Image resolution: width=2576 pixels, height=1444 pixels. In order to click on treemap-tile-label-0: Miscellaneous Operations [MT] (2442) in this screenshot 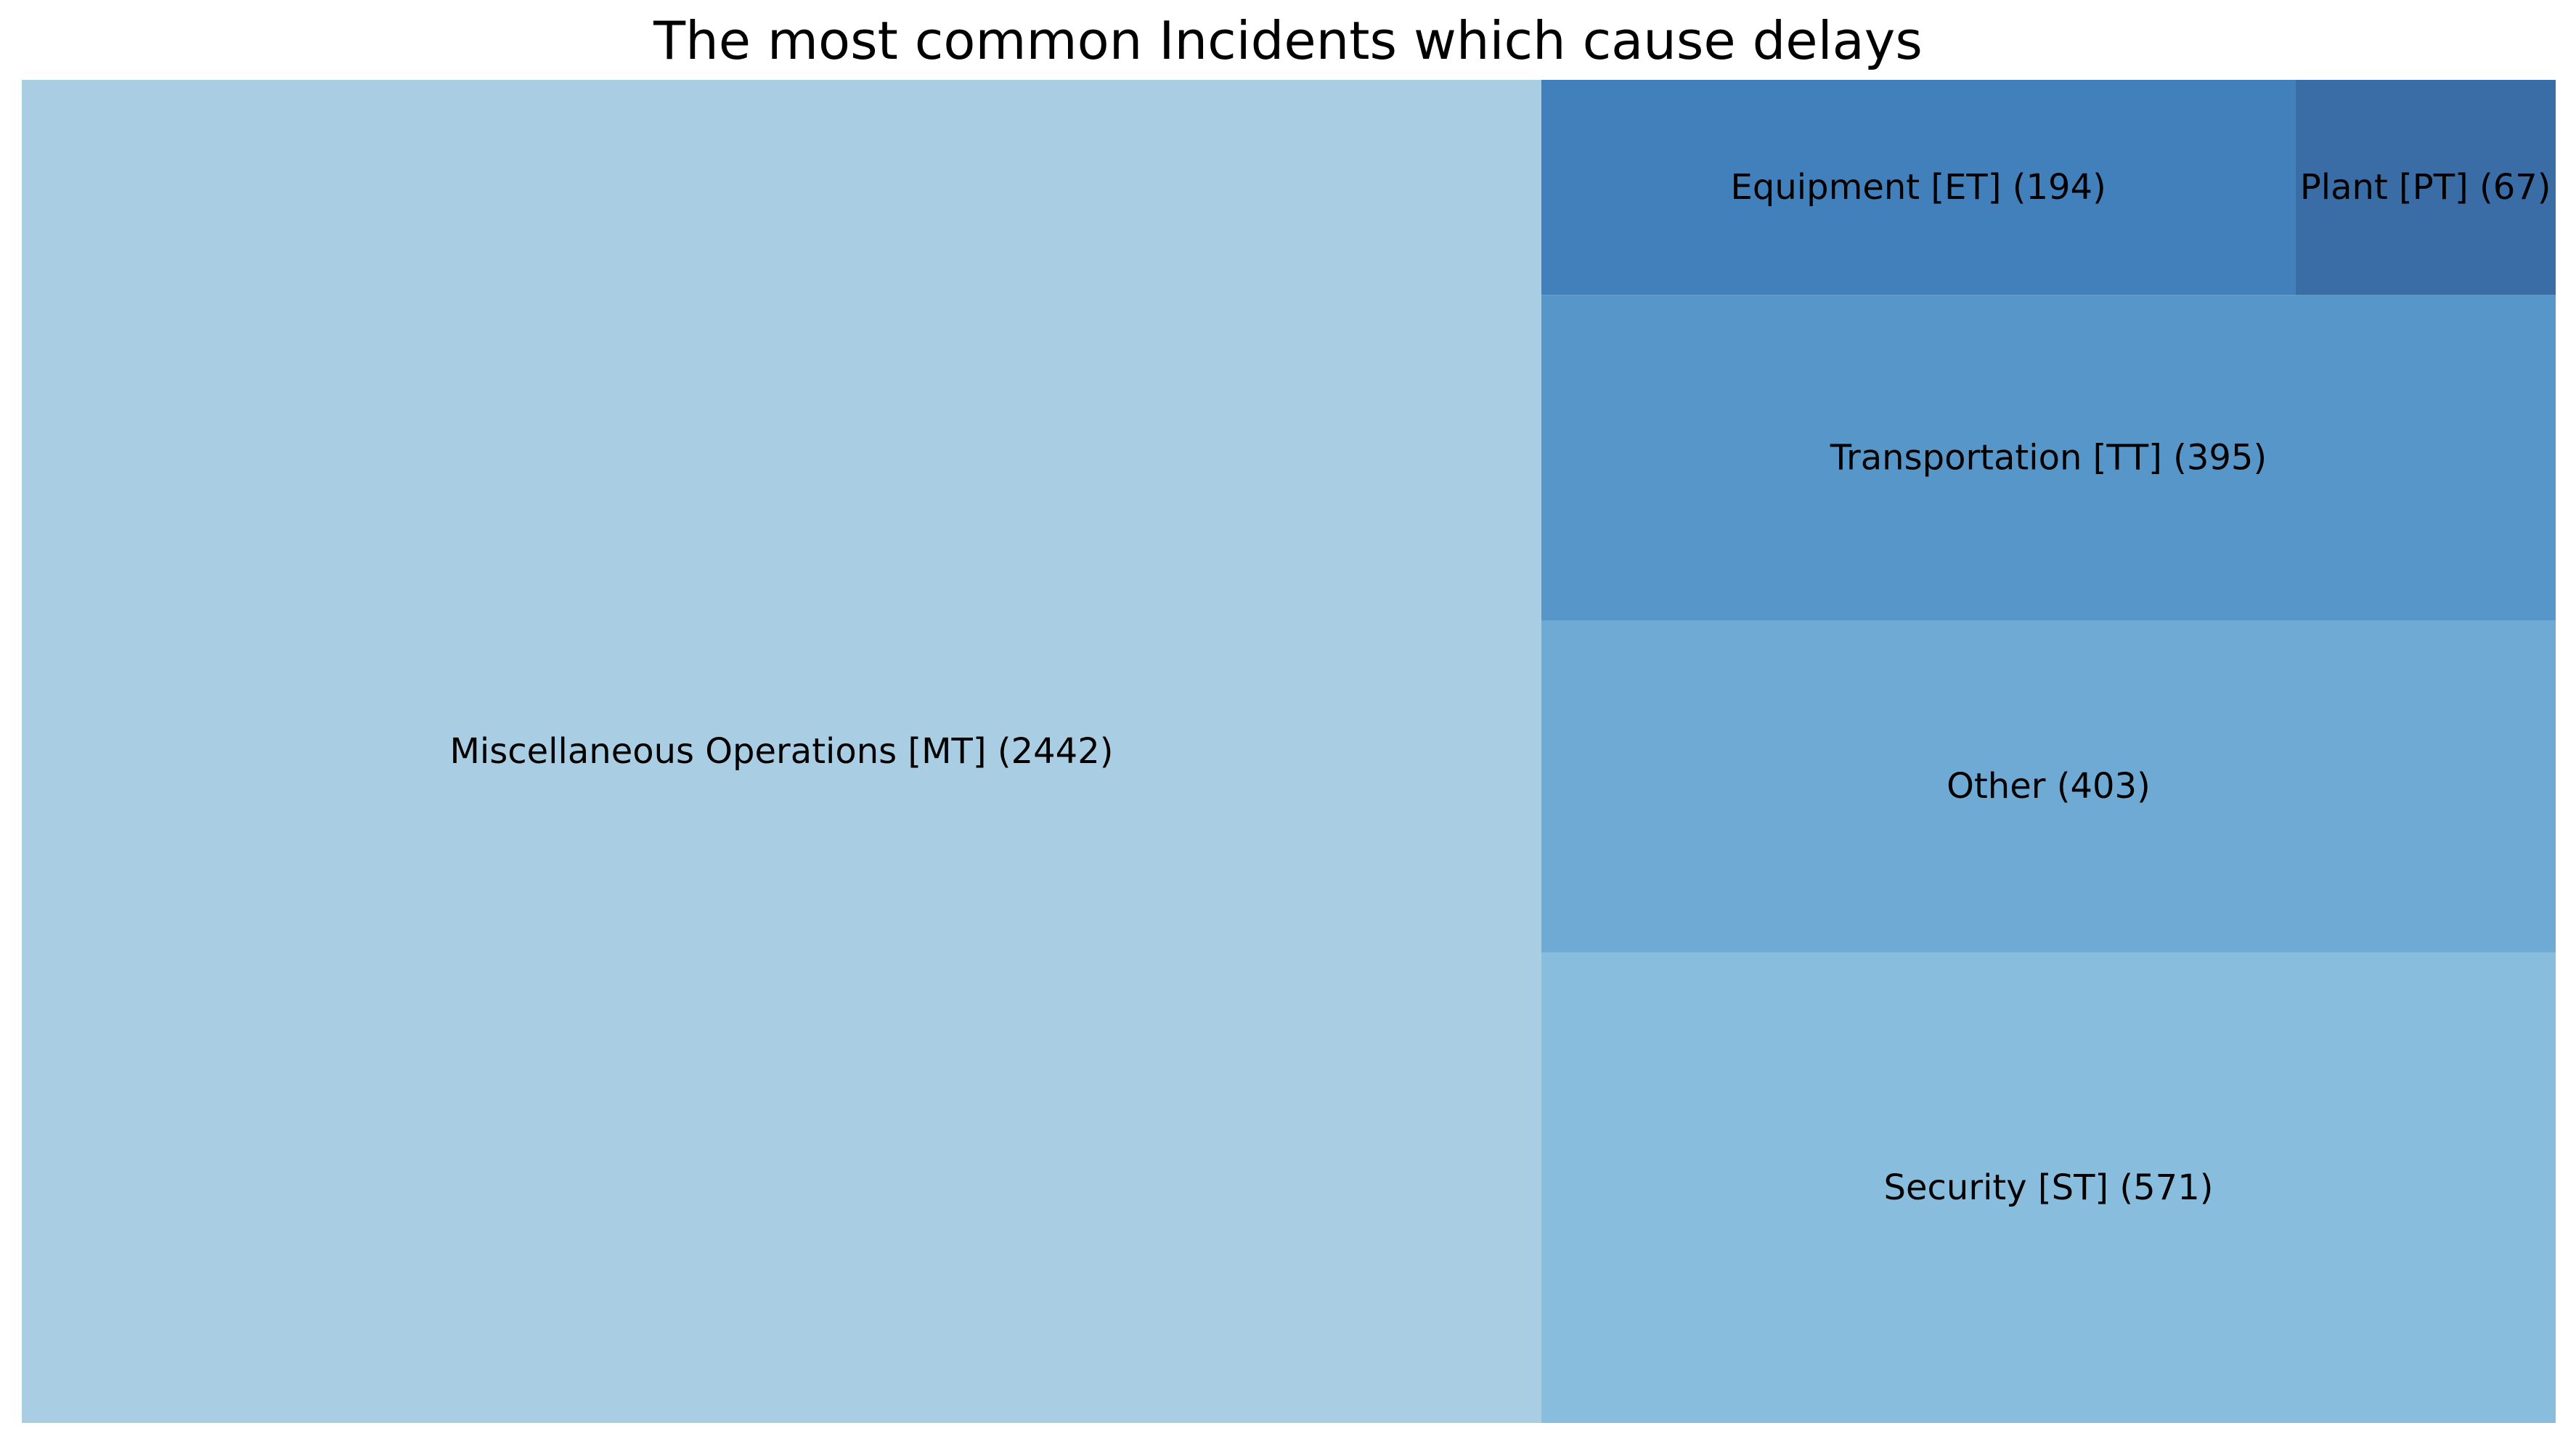, I will do `click(782, 751)`.